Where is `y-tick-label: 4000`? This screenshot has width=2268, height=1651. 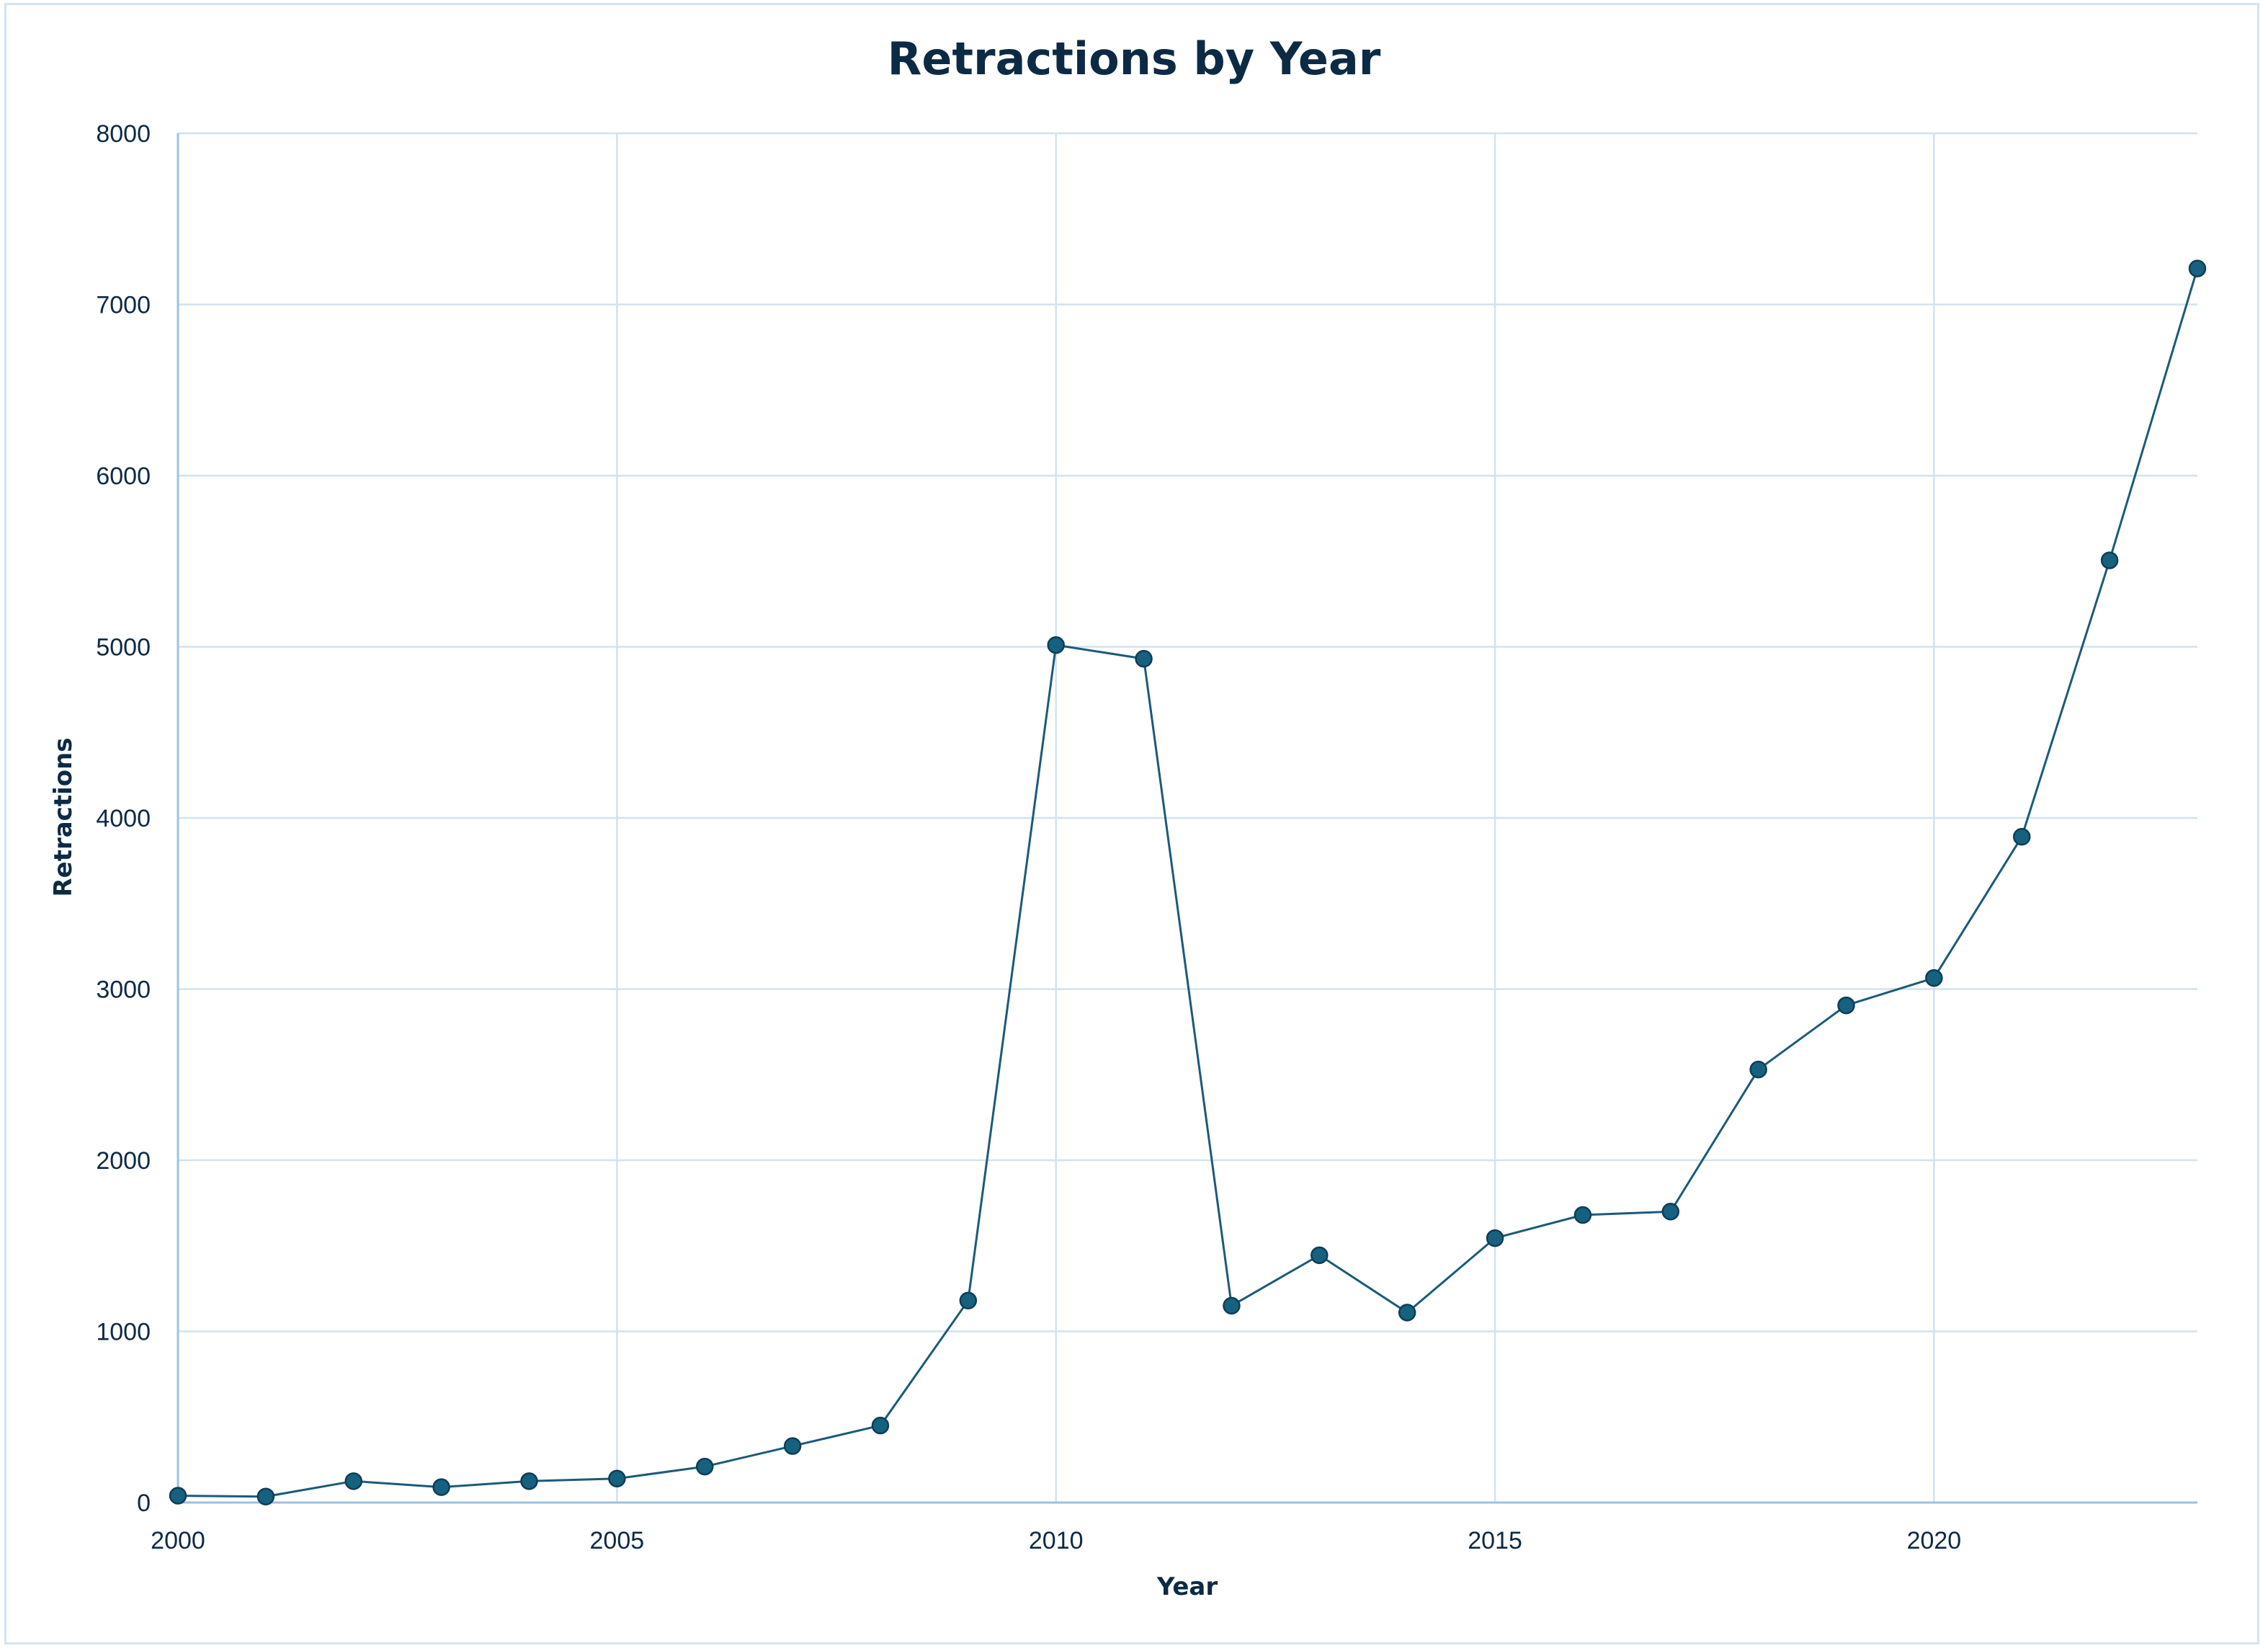
y-tick-label: 4000 is located at coordinates (123, 818).